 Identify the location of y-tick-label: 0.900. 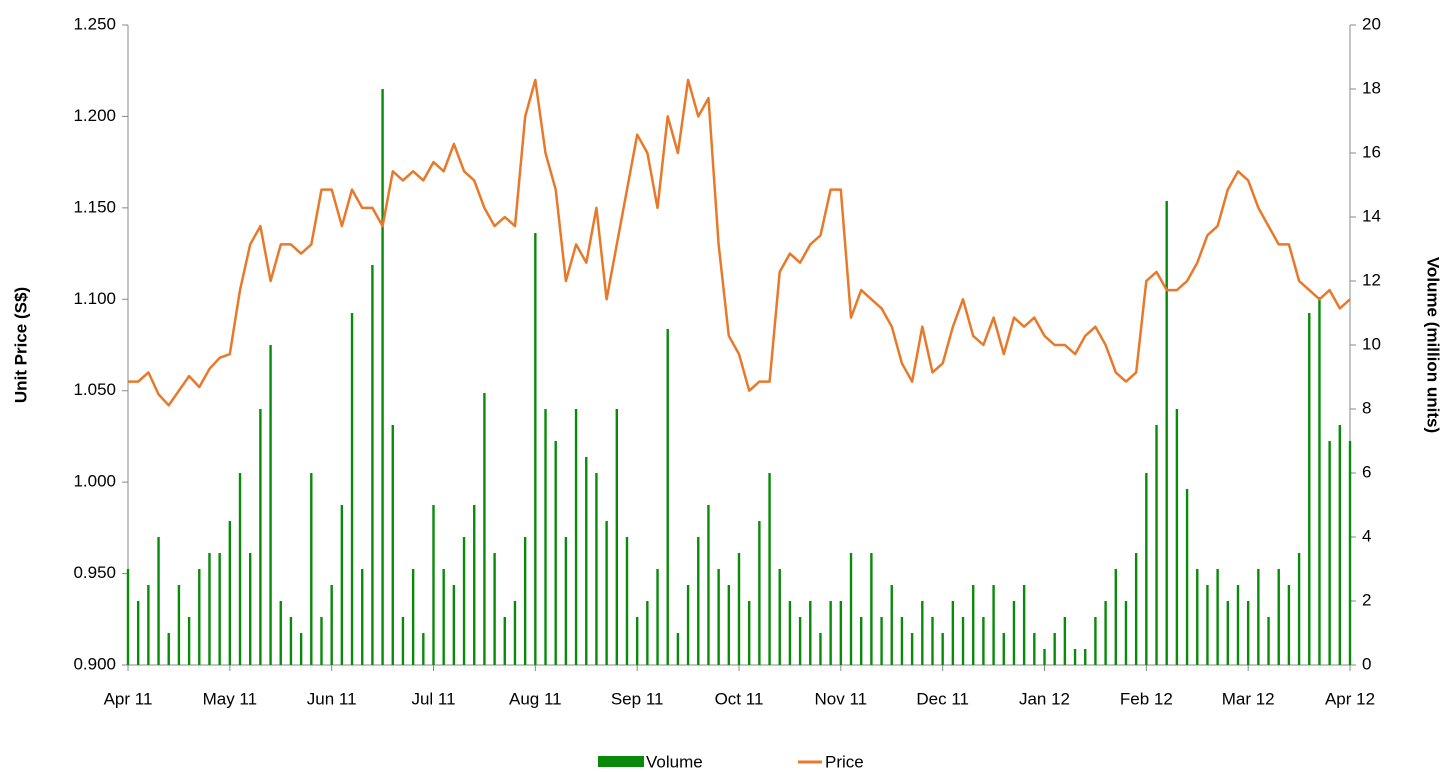
(94, 663).